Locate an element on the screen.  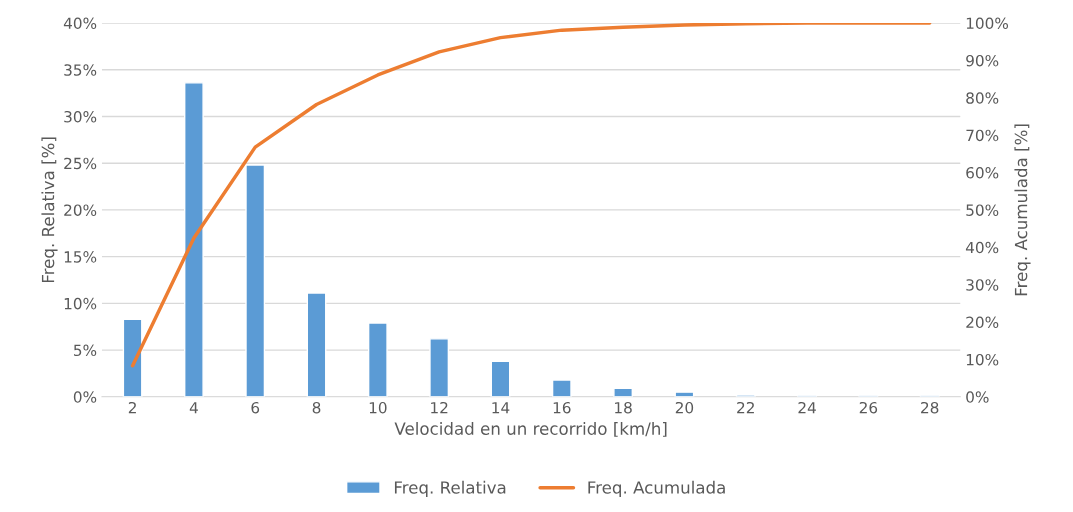
y2-tick-label: 60% is located at coordinates (982, 173).